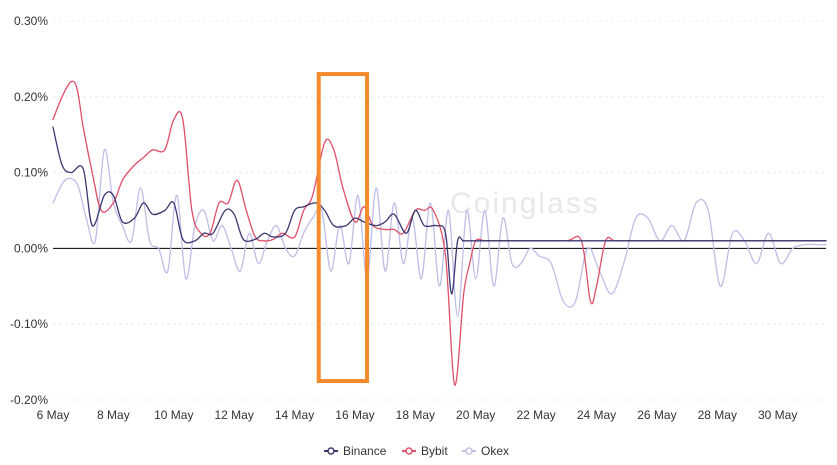 Image resolution: width=837 pixels, height=465 pixels. I want to click on y-axis: 0.30% 0.20% 0.10% 0.00% -0.10% -0.20%, so click(29, 210).